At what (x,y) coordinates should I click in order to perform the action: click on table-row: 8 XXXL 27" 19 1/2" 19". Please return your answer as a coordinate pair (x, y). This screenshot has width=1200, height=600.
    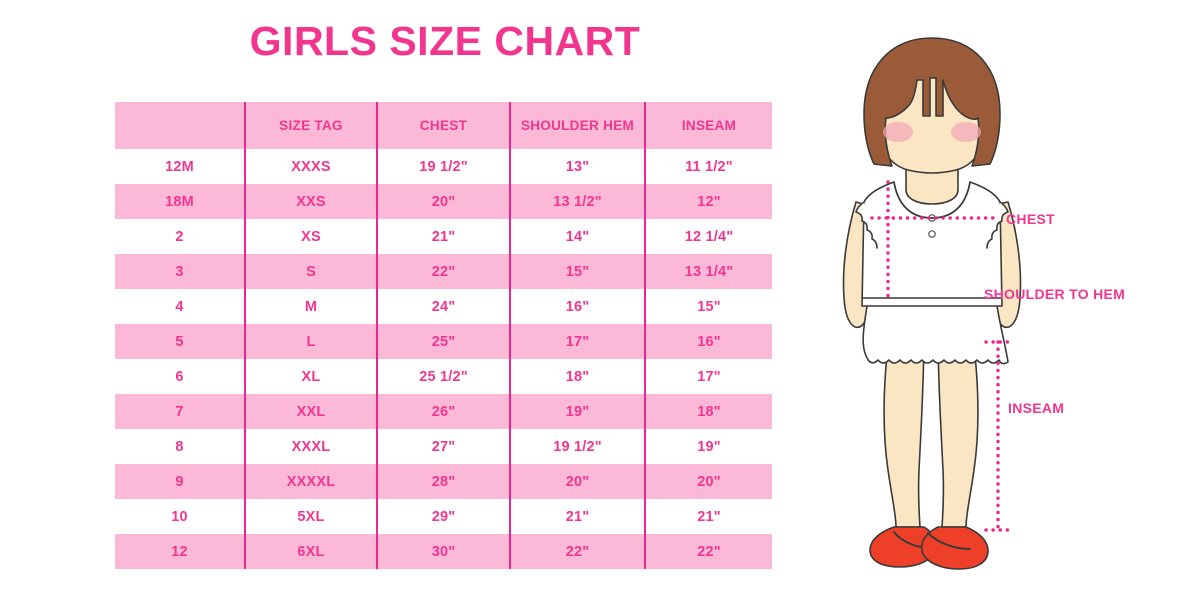
    Looking at the image, I should click on (443, 446).